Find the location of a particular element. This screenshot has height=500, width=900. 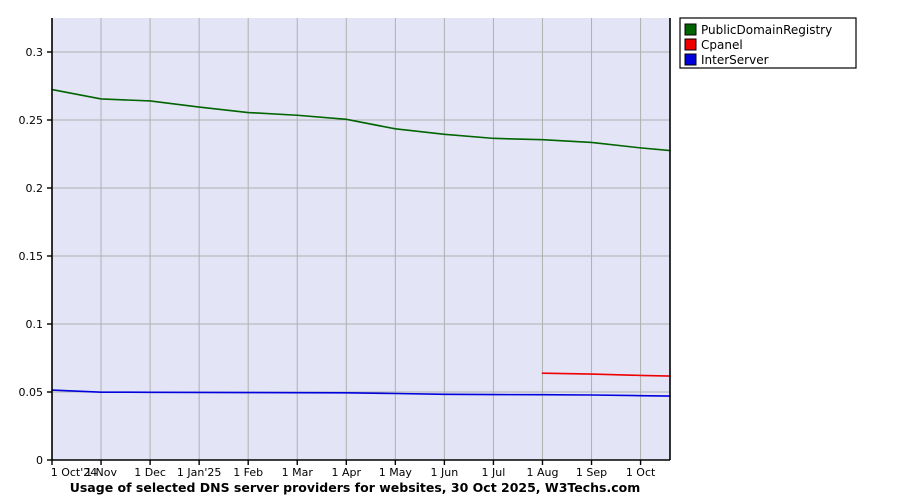

y-tick-label: 0.15 is located at coordinates (31, 256).